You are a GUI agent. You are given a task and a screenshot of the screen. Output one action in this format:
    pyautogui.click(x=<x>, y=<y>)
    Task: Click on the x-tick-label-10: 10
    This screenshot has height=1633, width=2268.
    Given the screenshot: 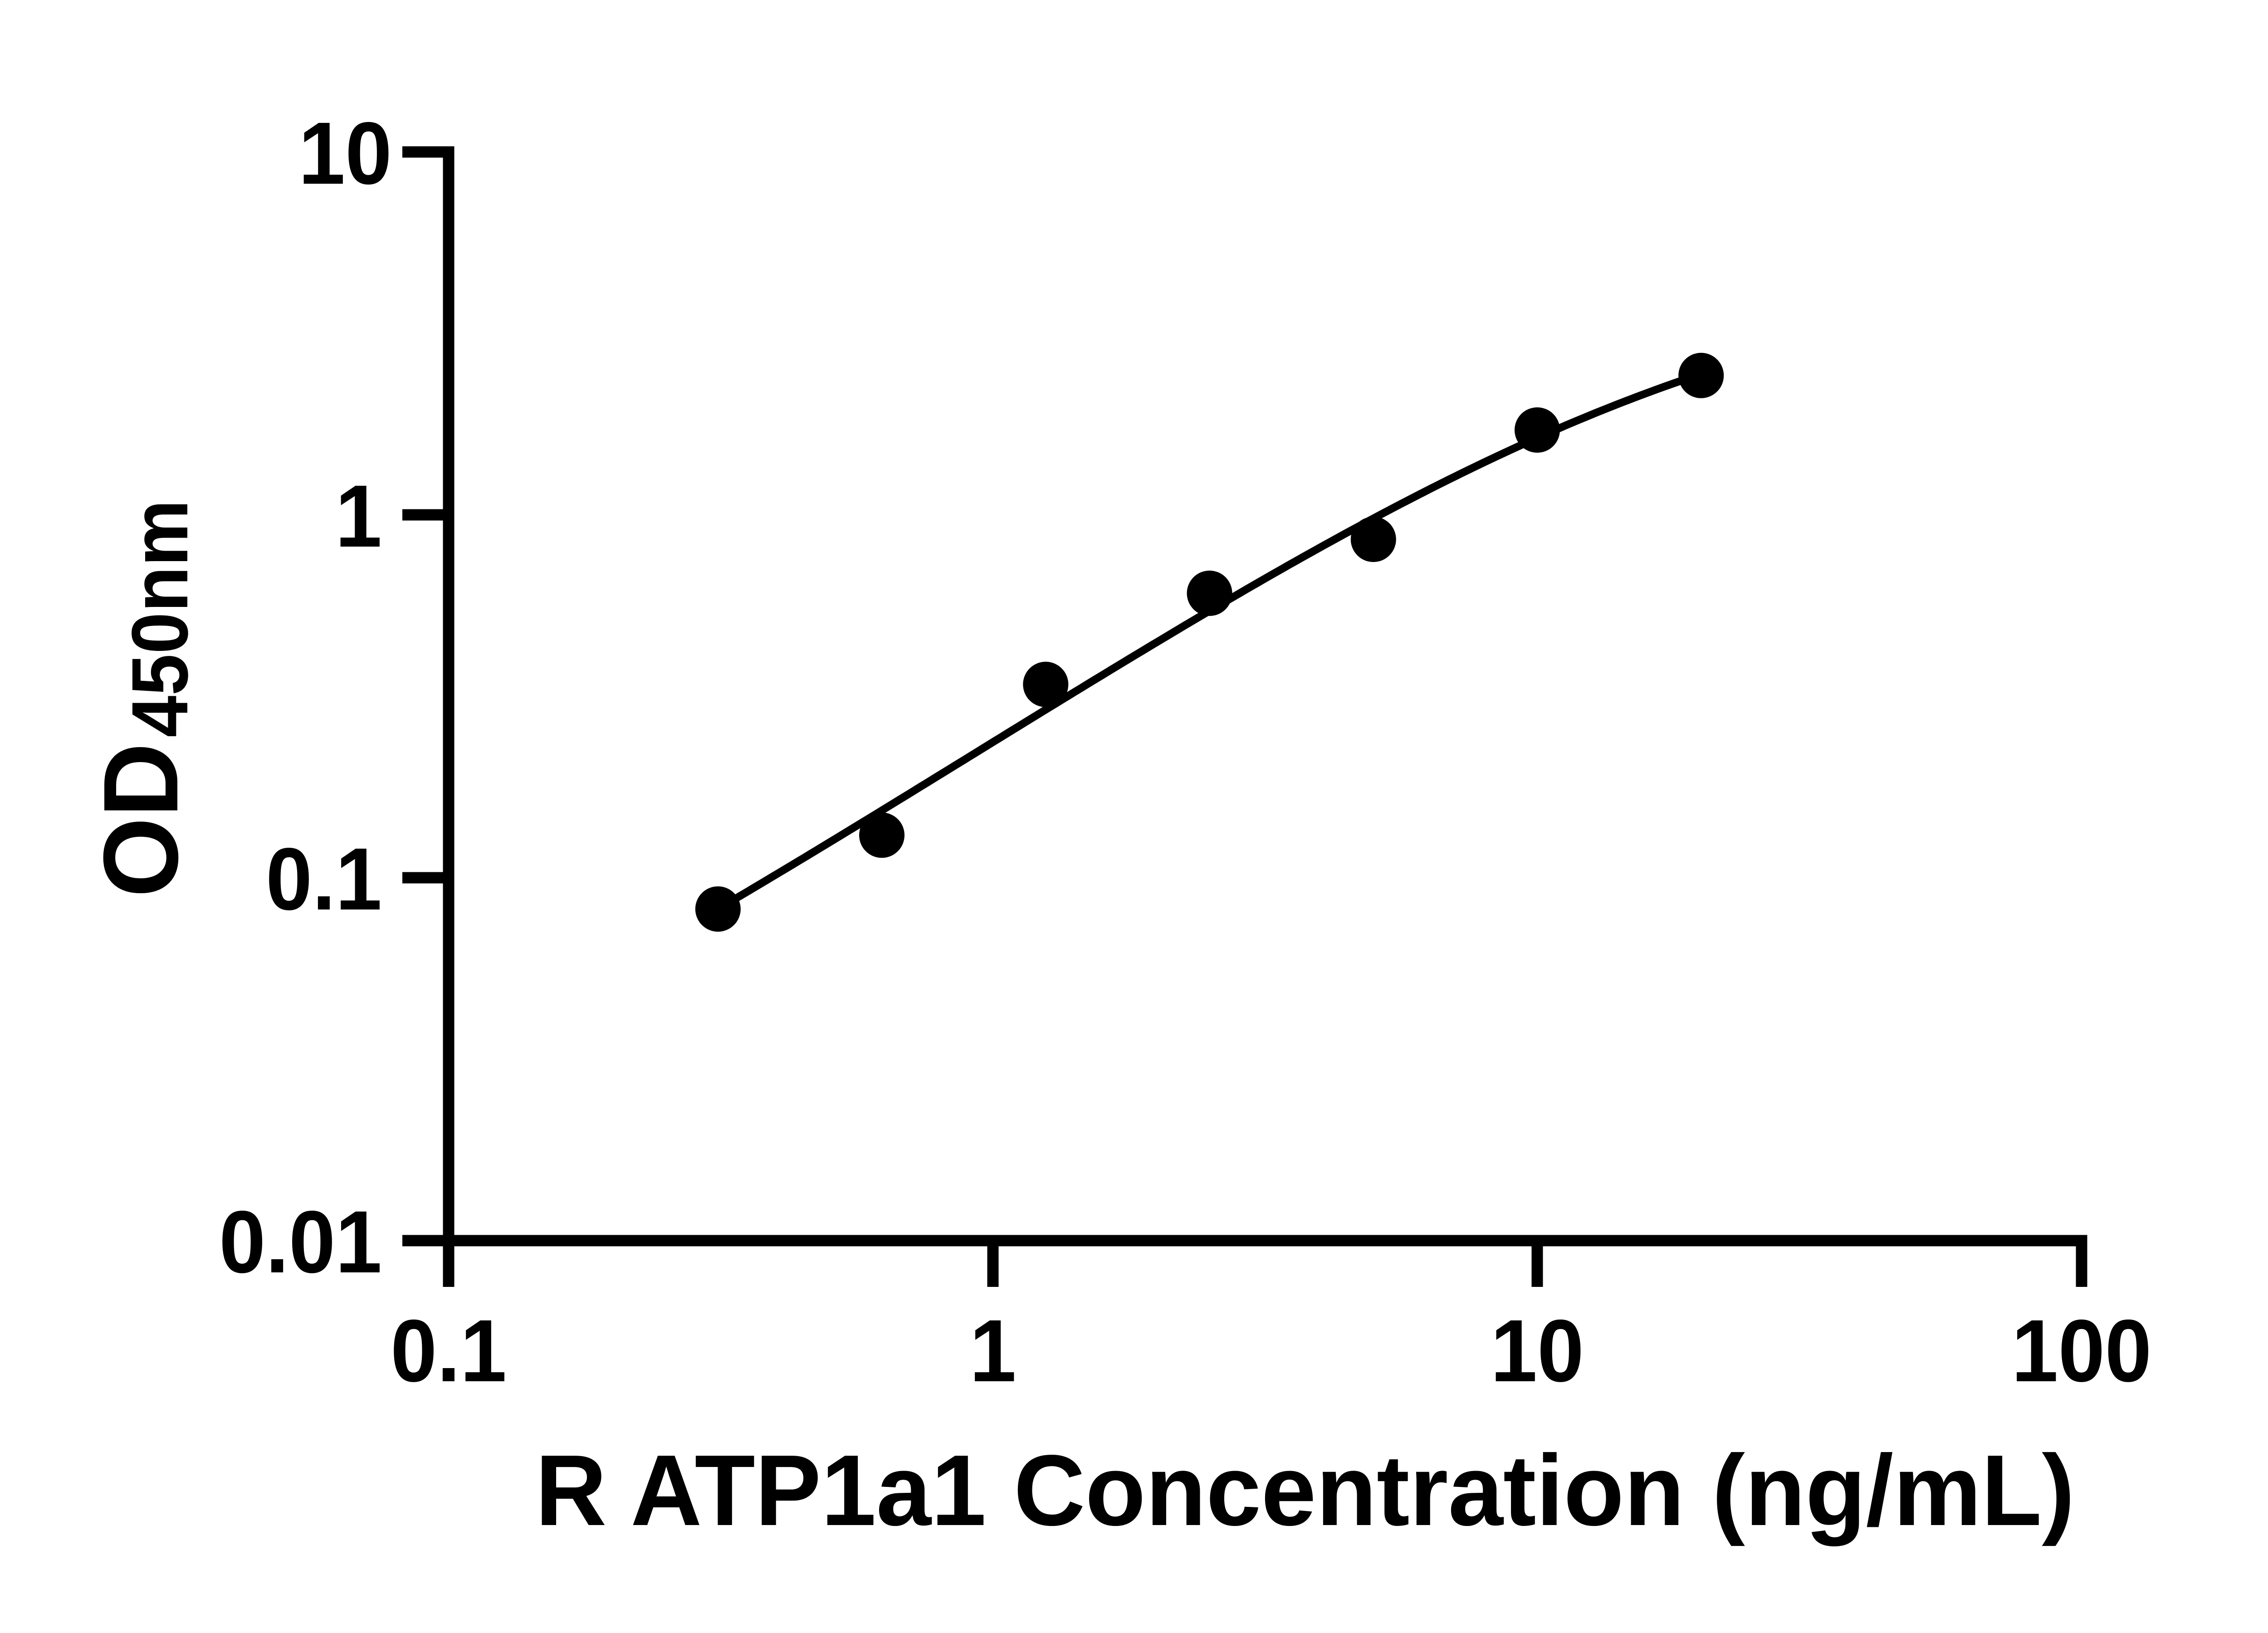 What is the action you would take?
    pyautogui.click(x=1537, y=1350)
    